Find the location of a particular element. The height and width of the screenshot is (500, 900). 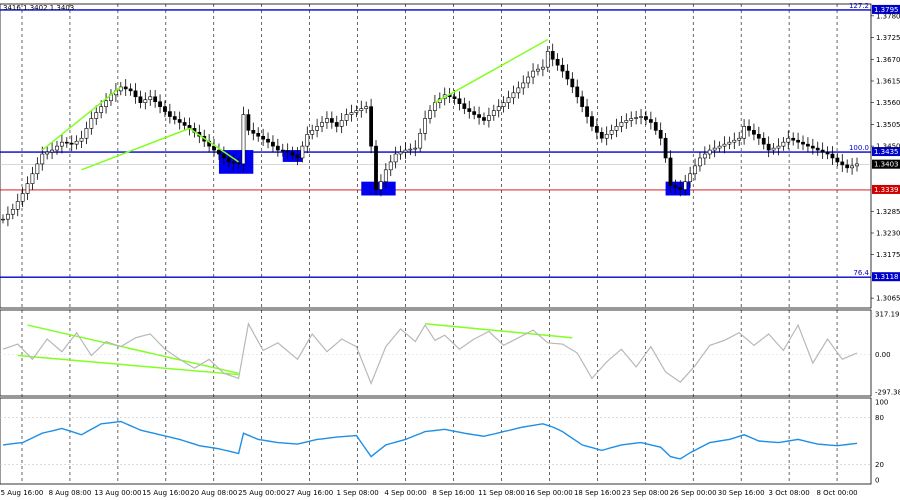

time-axis-label: 27 Aug 16:00 is located at coordinates (309, 493).